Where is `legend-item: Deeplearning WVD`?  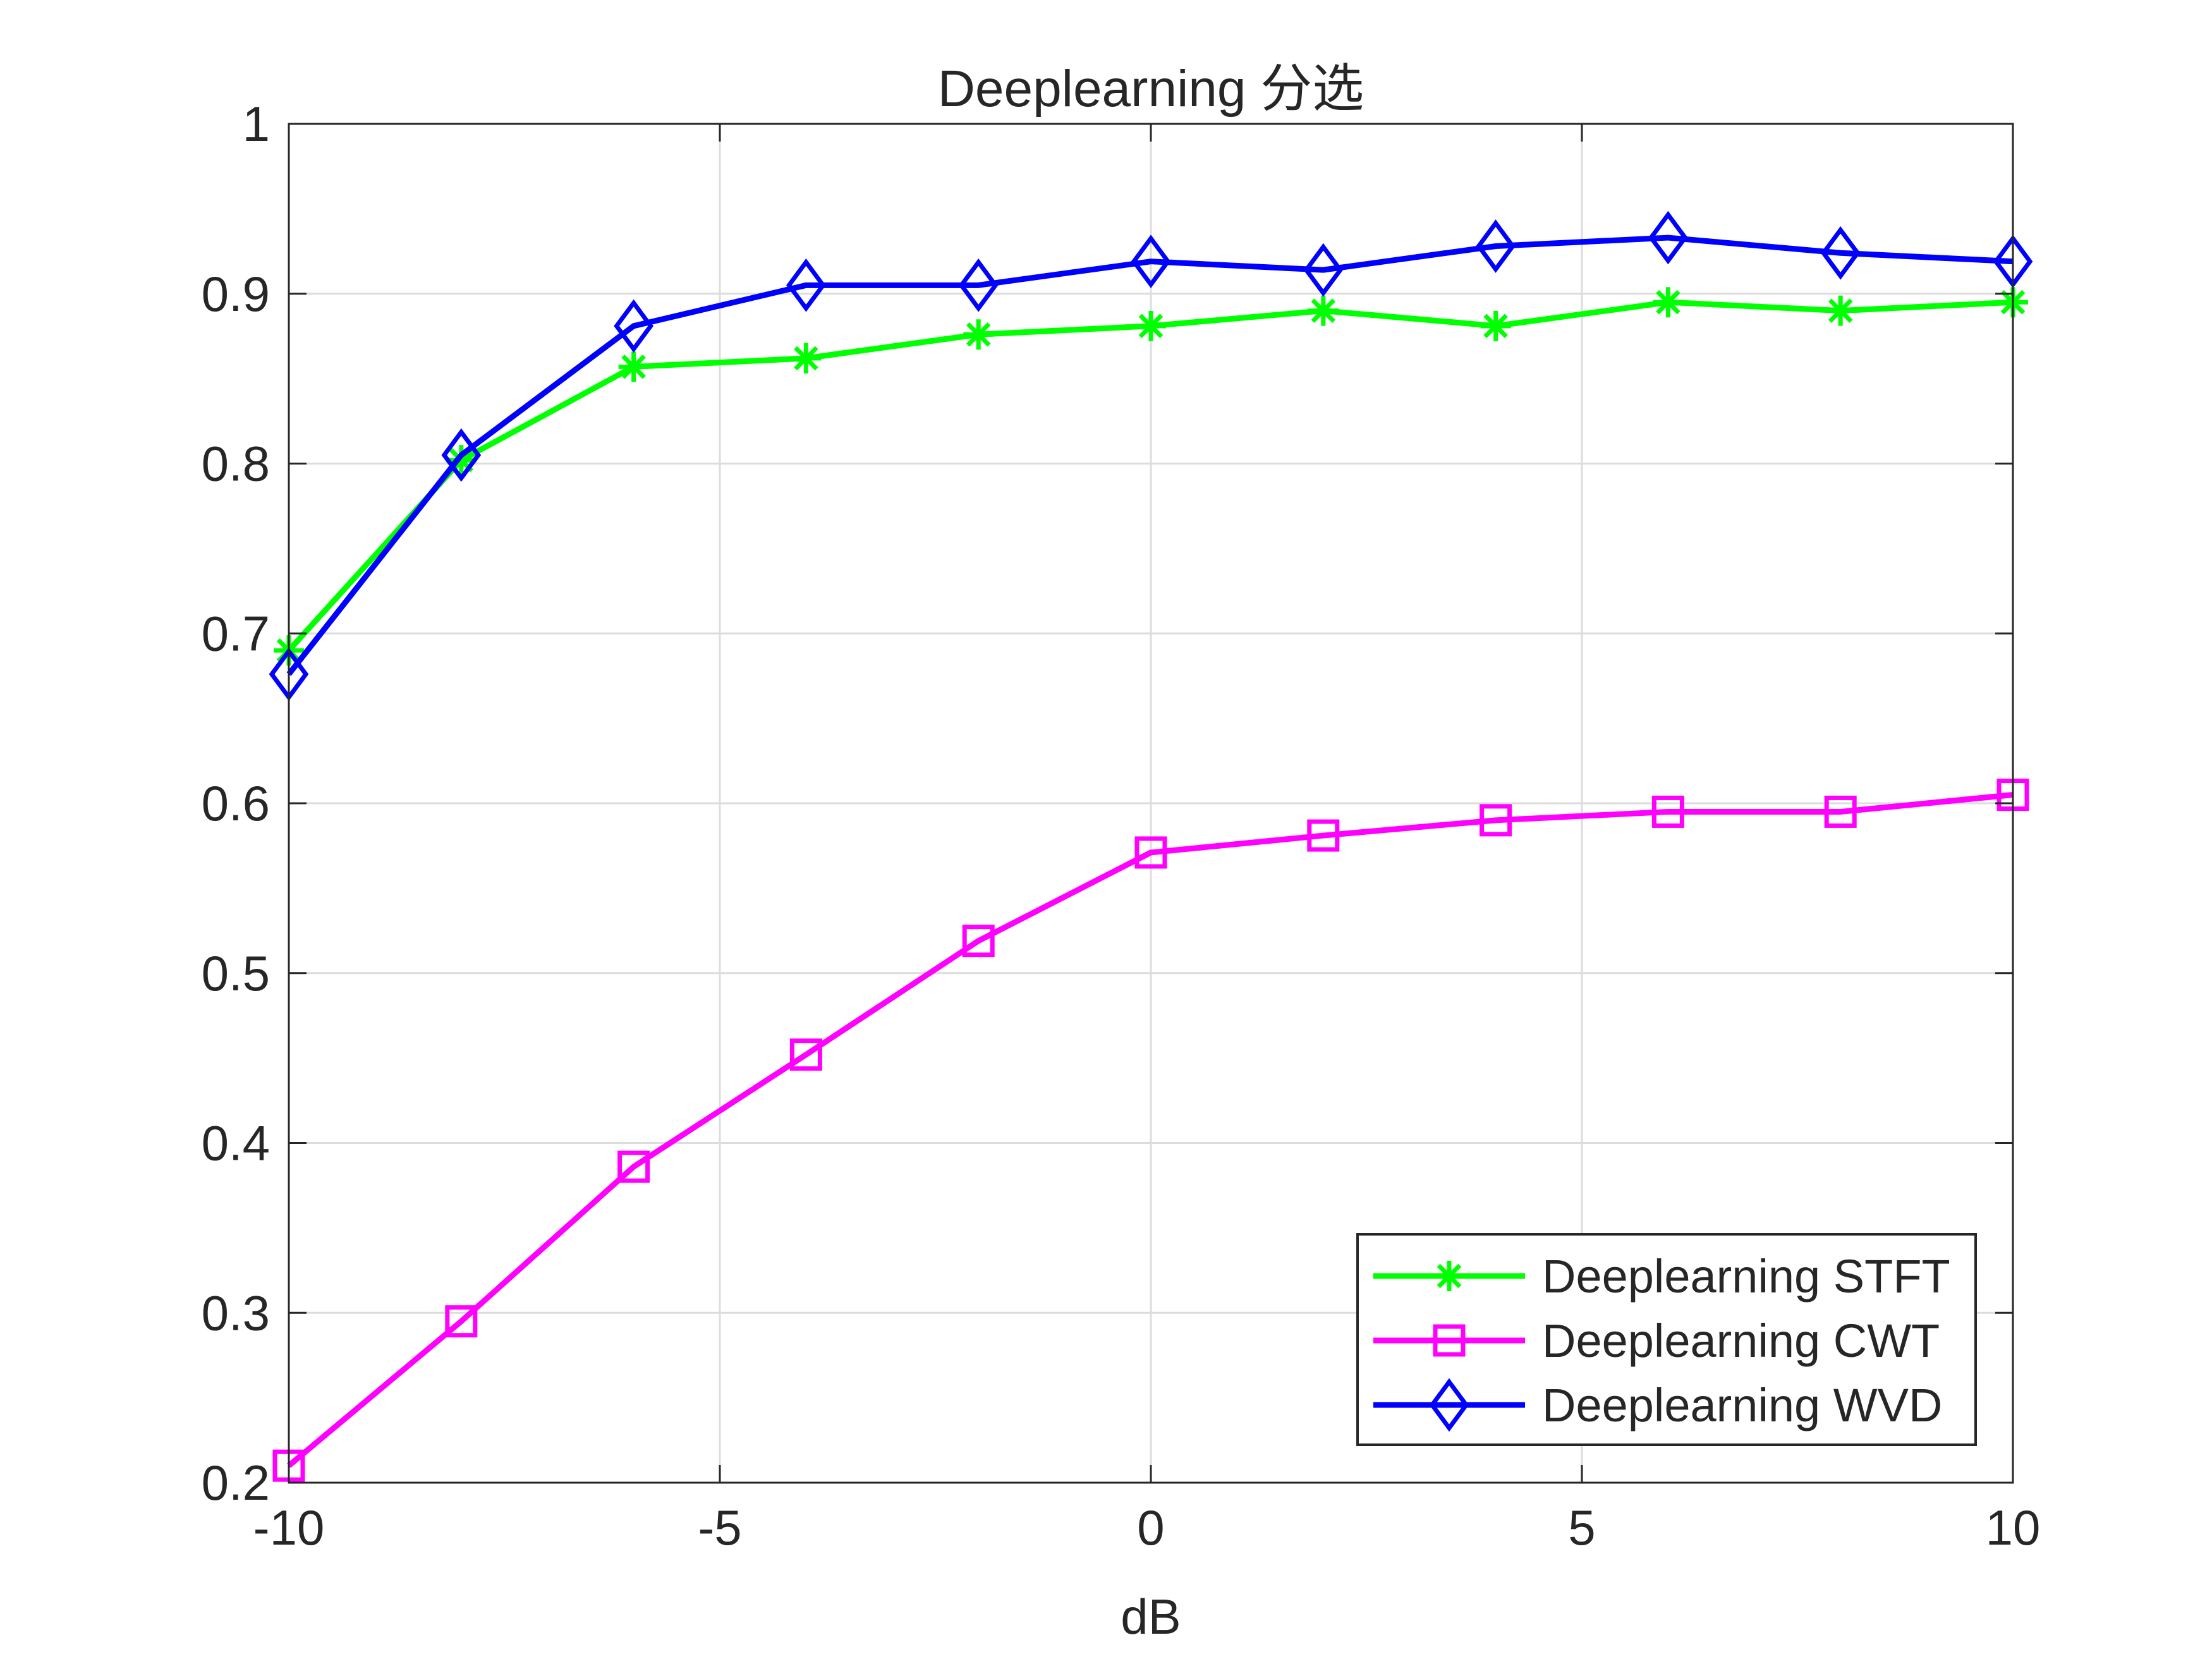 legend-item: Deeplearning WVD is located at coordinates (1657, 1405).